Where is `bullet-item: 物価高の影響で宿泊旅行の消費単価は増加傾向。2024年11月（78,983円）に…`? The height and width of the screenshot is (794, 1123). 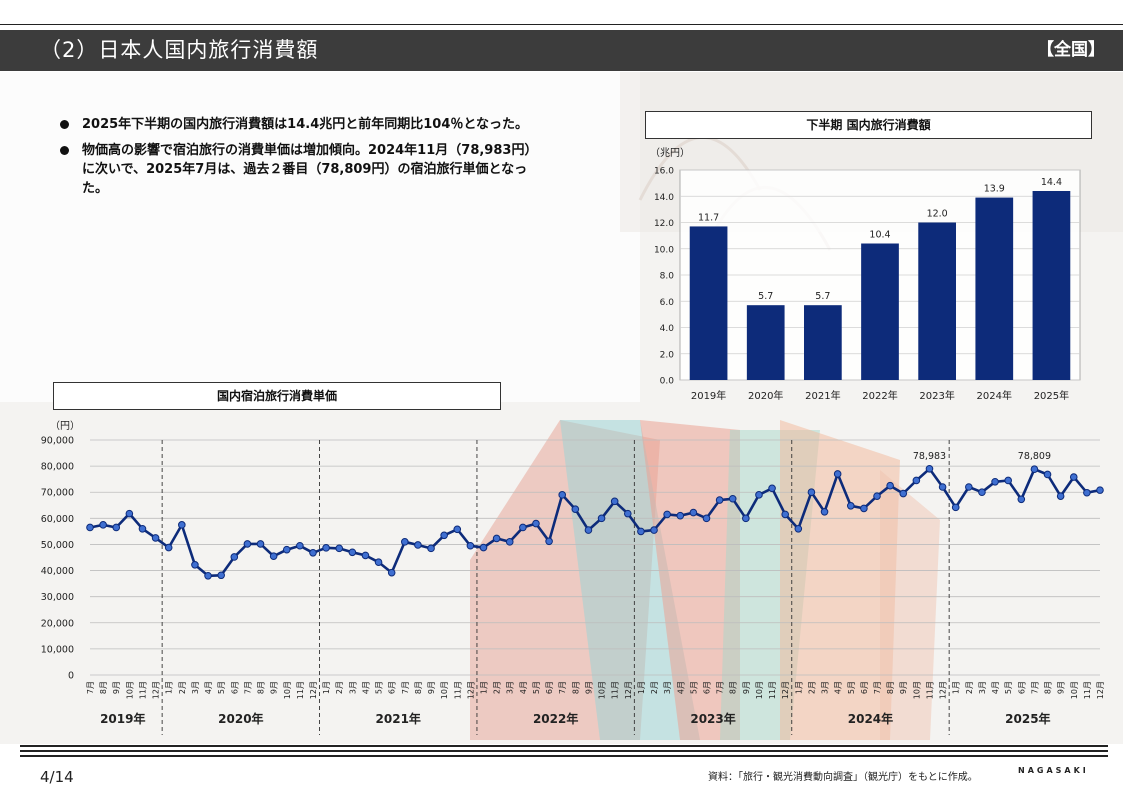 bullet-item: 物価高の影響で宿泊旅行の消費単価は増加傾向。2024年11月（78,983円）に… is located at coordinates (300, 169).